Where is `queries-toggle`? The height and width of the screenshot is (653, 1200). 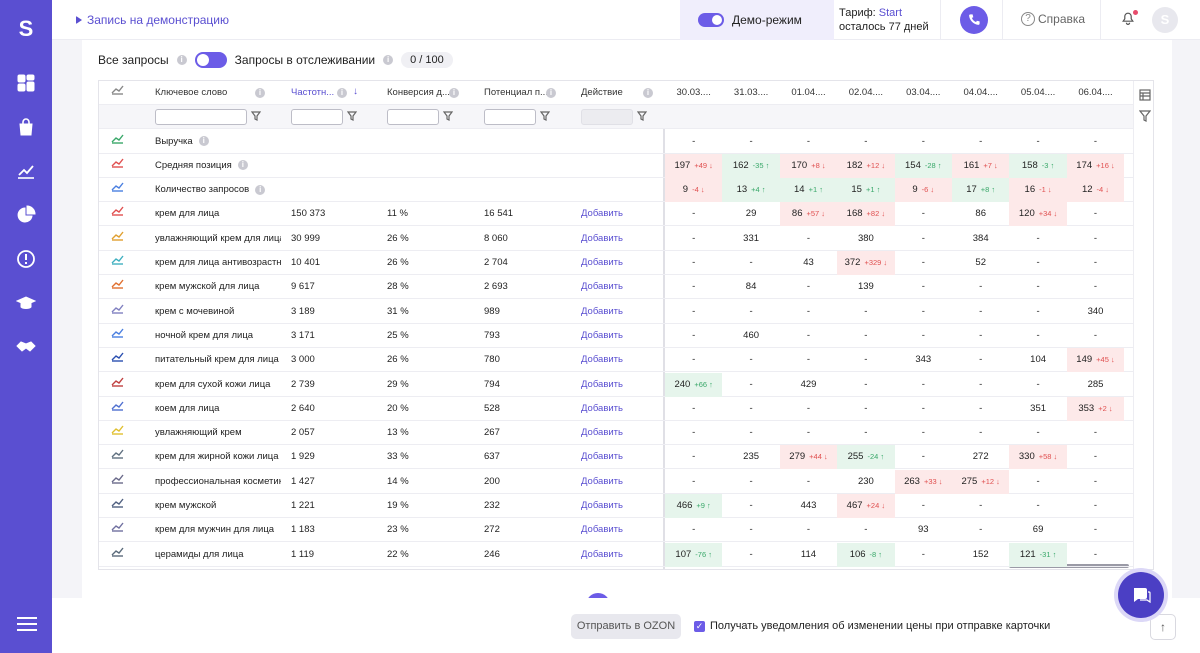
queries-toggle is located at coordinates (210, 60).